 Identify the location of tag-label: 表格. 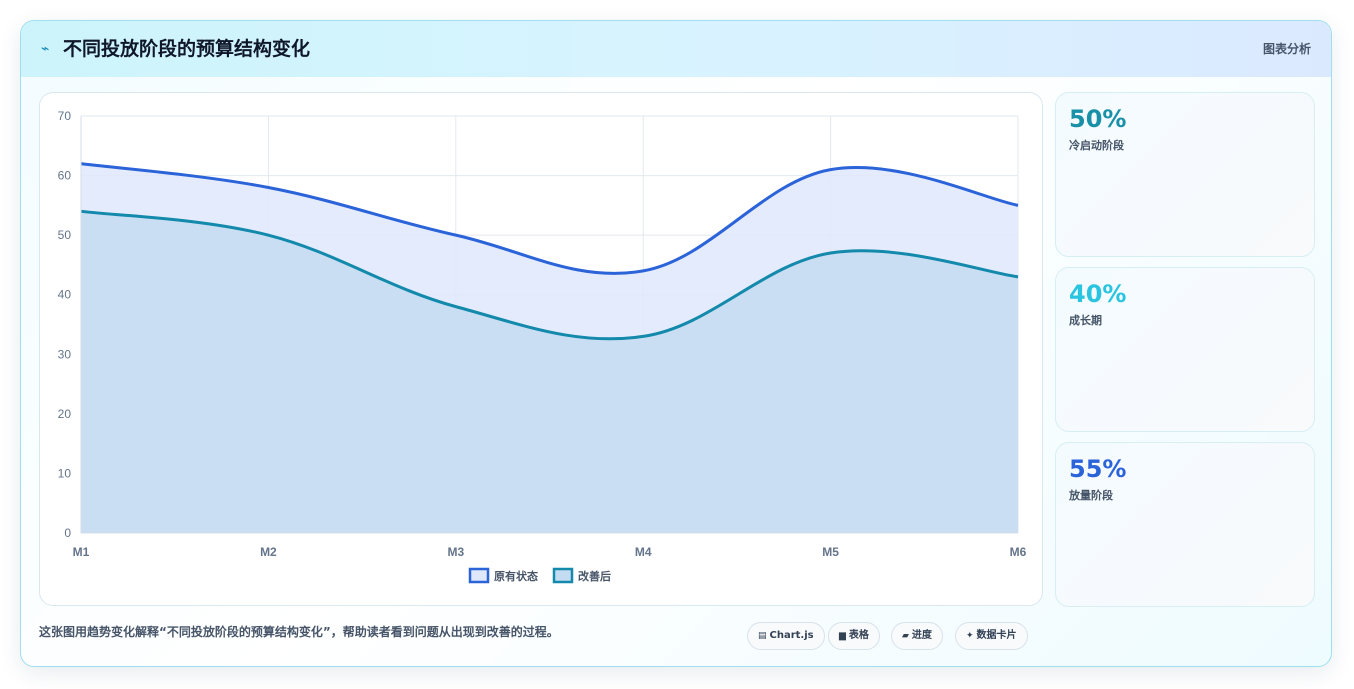
(858, 635).